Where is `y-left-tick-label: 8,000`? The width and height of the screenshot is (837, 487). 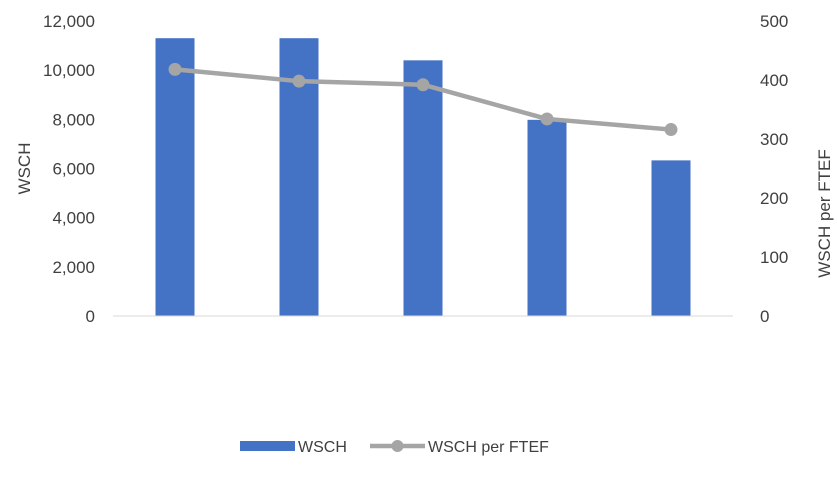
y-left-tick-label: 8,000 is located at coordinates (73, 119).